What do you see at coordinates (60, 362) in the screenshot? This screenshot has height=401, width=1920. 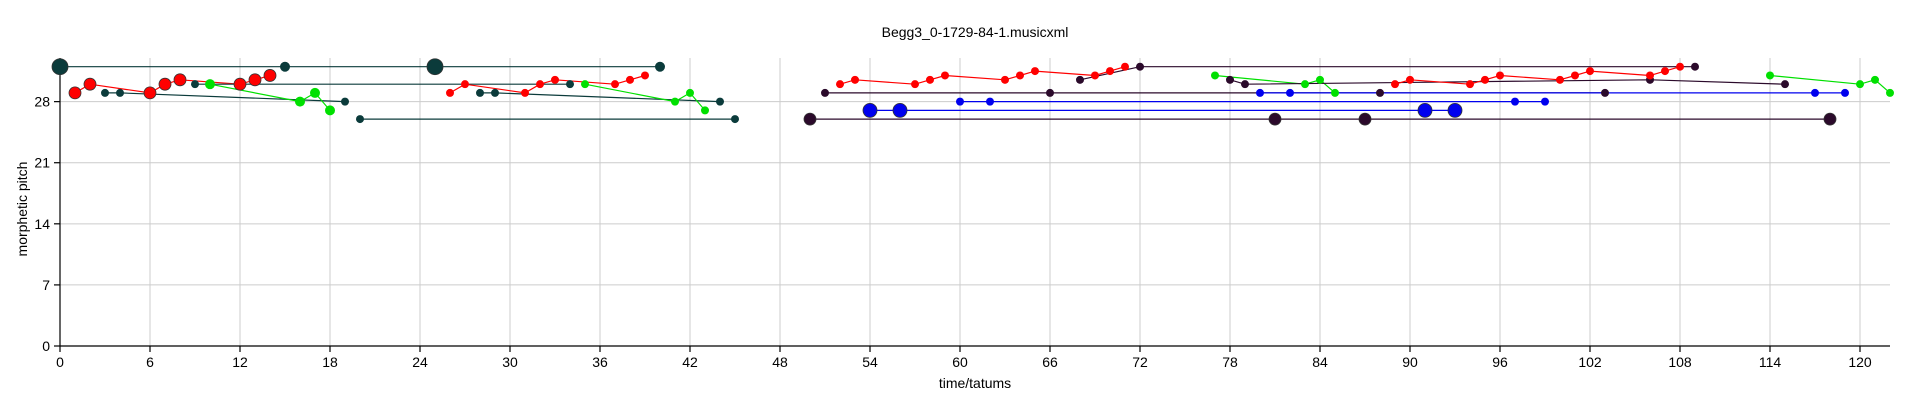 I see `x-tick-label: 0` at bounding box center [60, 362].